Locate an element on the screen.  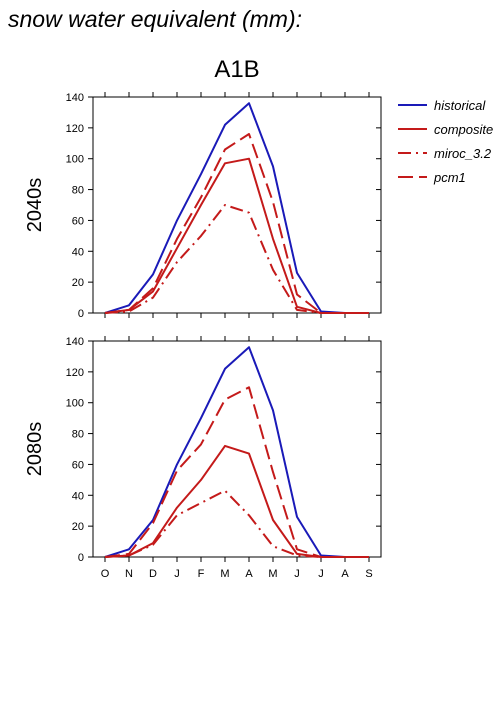
panel-ylabel: 2080s is located at coordinates (35, 449).